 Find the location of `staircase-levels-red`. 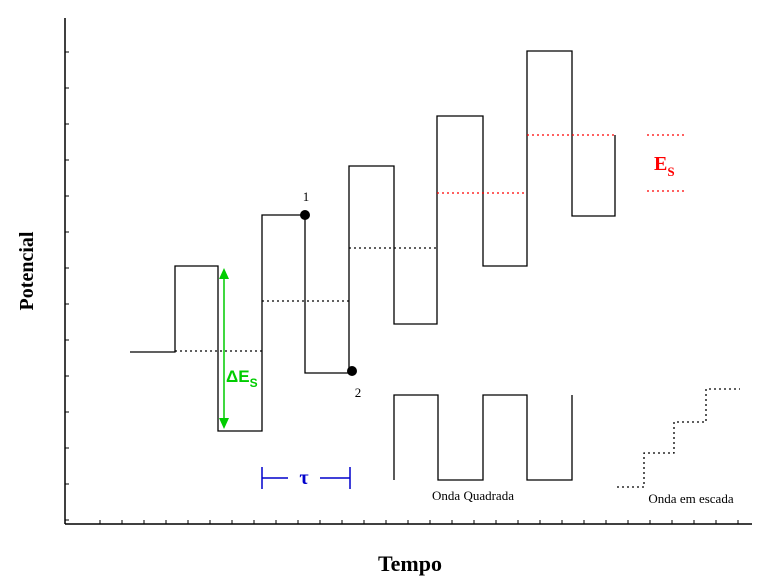

staircase-levels-red is located at coordinates (562, 164).